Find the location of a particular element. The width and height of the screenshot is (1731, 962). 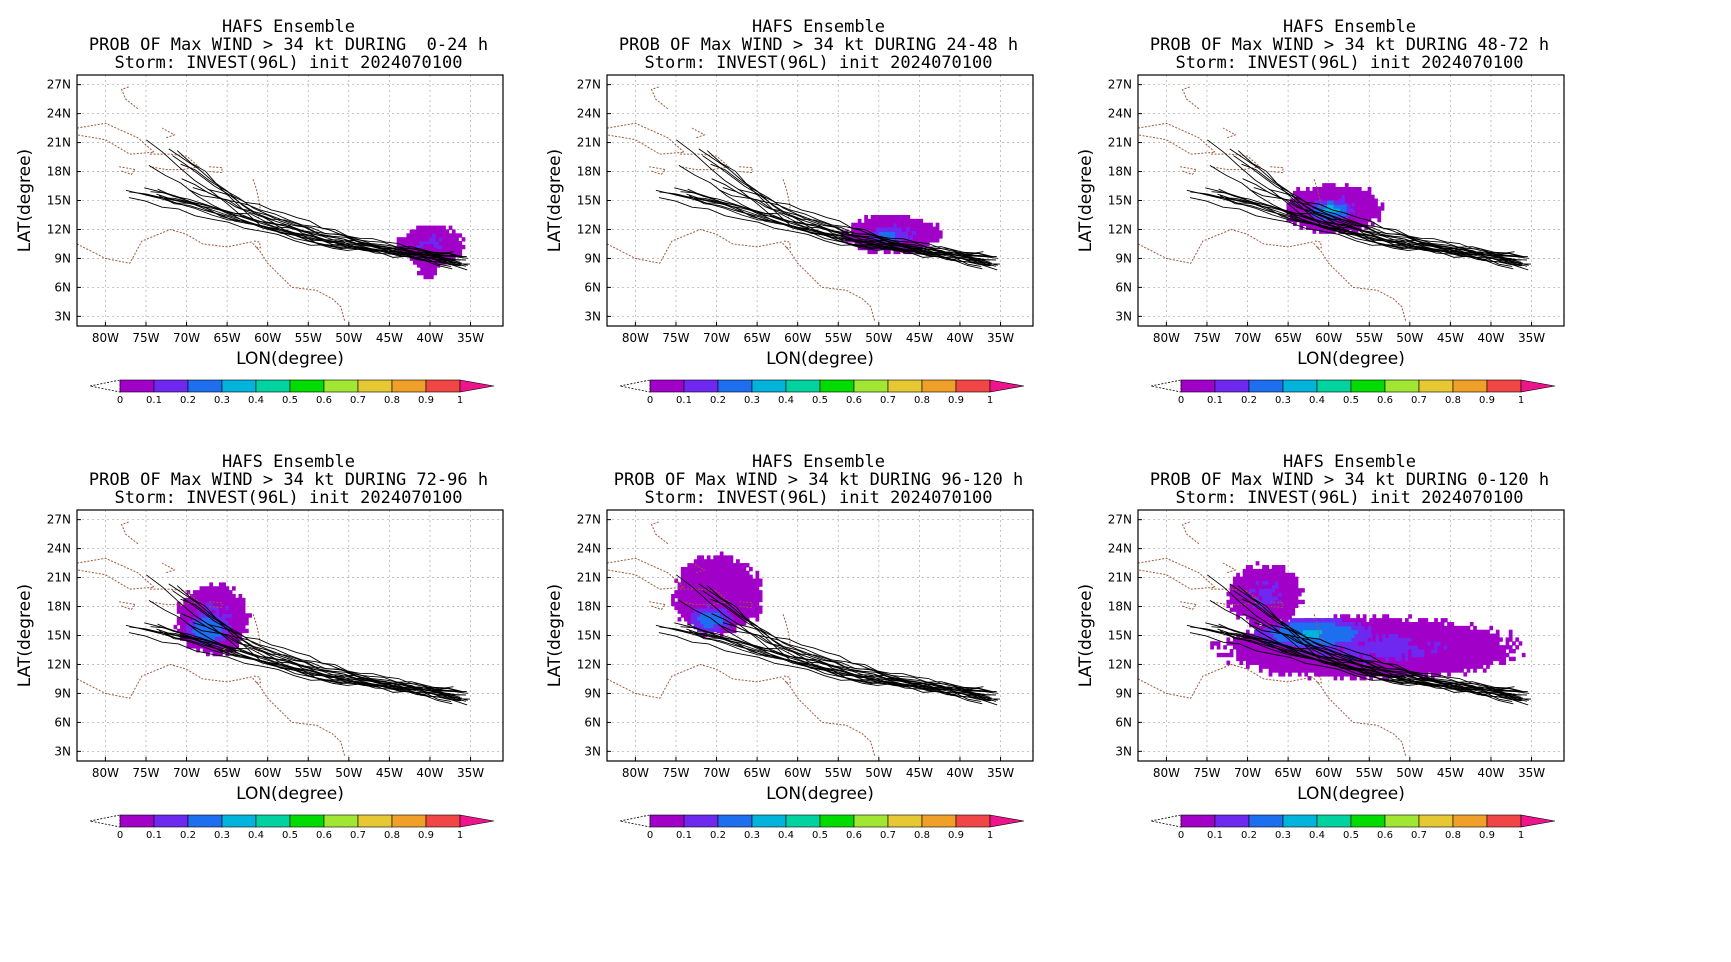

x-tick-label: 70W is located at coordinates (1247, 338).